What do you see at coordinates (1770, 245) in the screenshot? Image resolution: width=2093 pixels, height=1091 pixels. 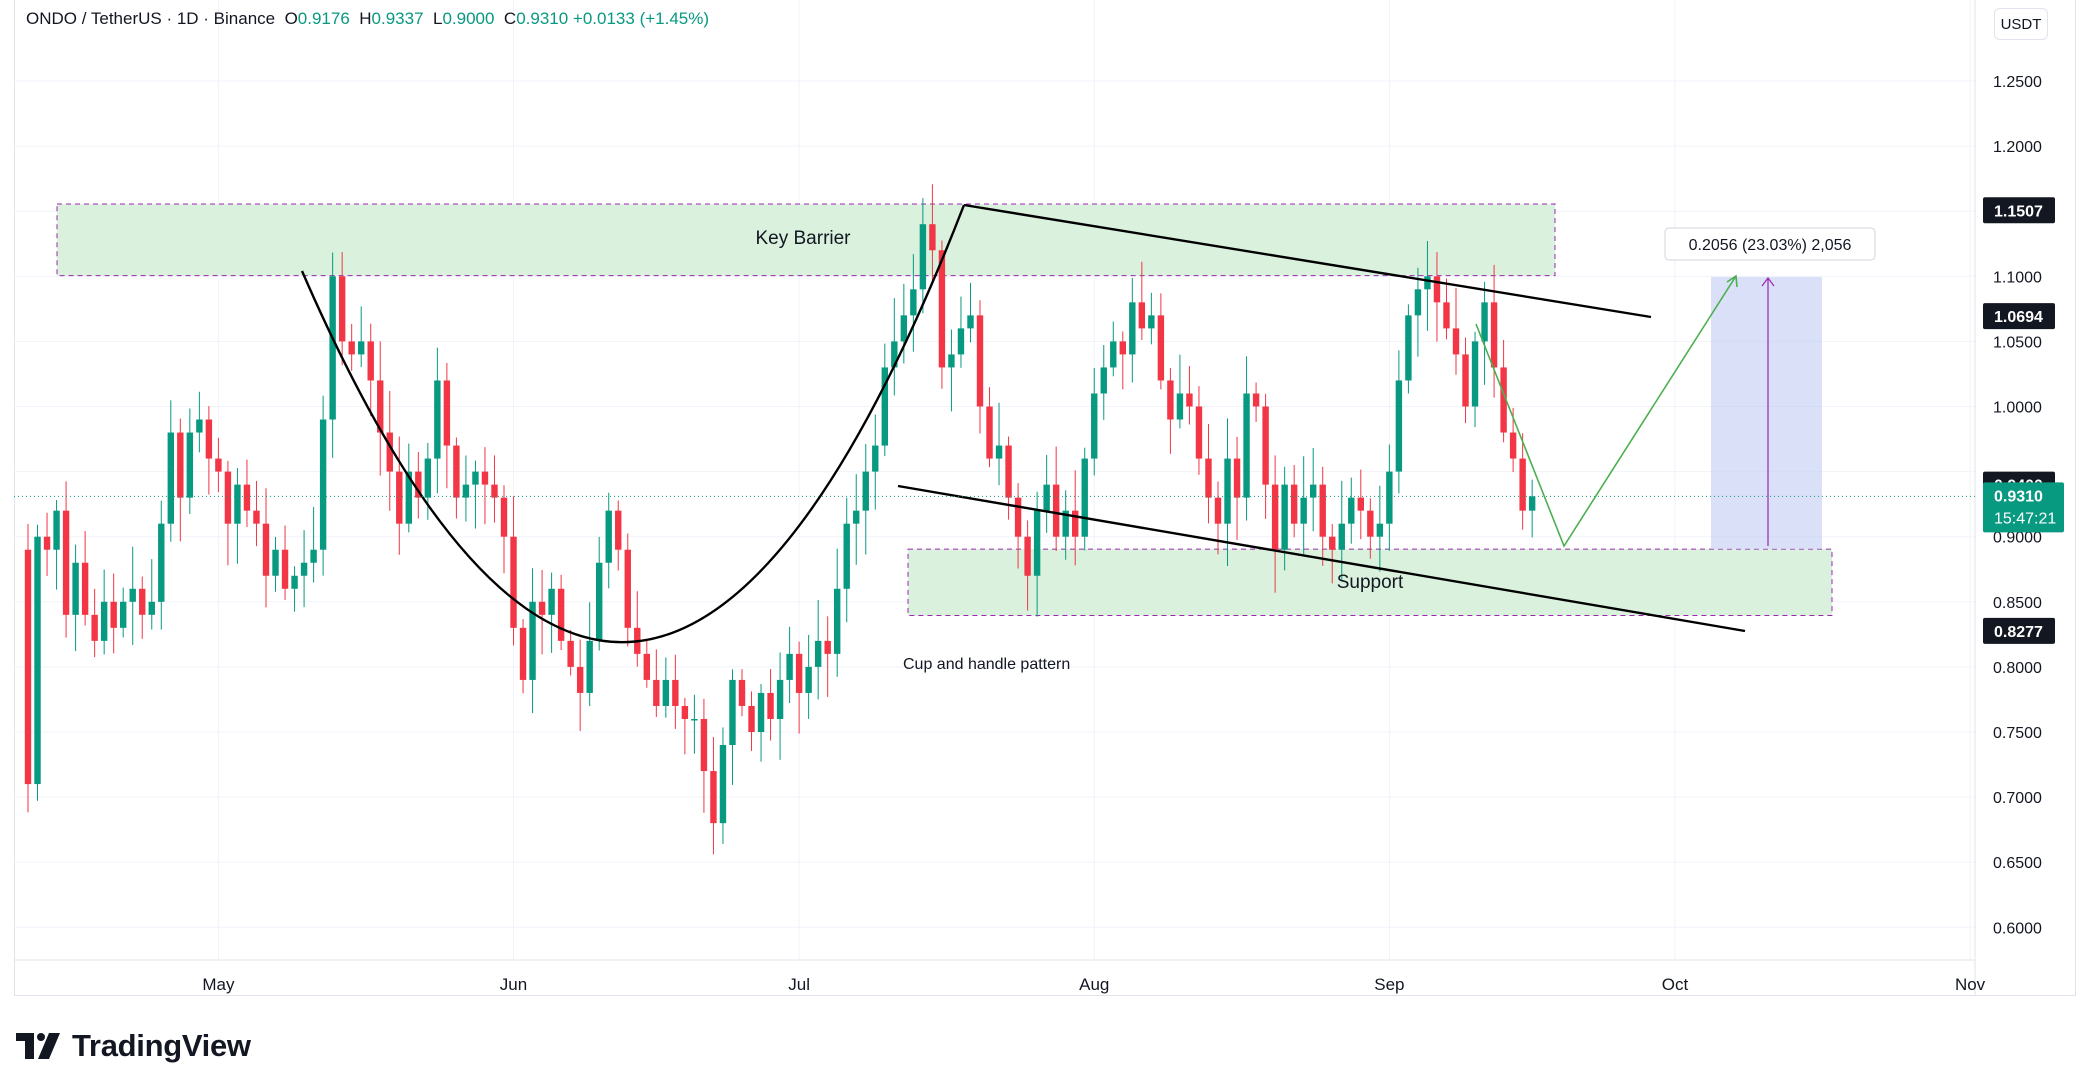 I see `measure-tooltip-text: 0.2056 (23.03%) 2,056` at bounding box center [1770, 245].